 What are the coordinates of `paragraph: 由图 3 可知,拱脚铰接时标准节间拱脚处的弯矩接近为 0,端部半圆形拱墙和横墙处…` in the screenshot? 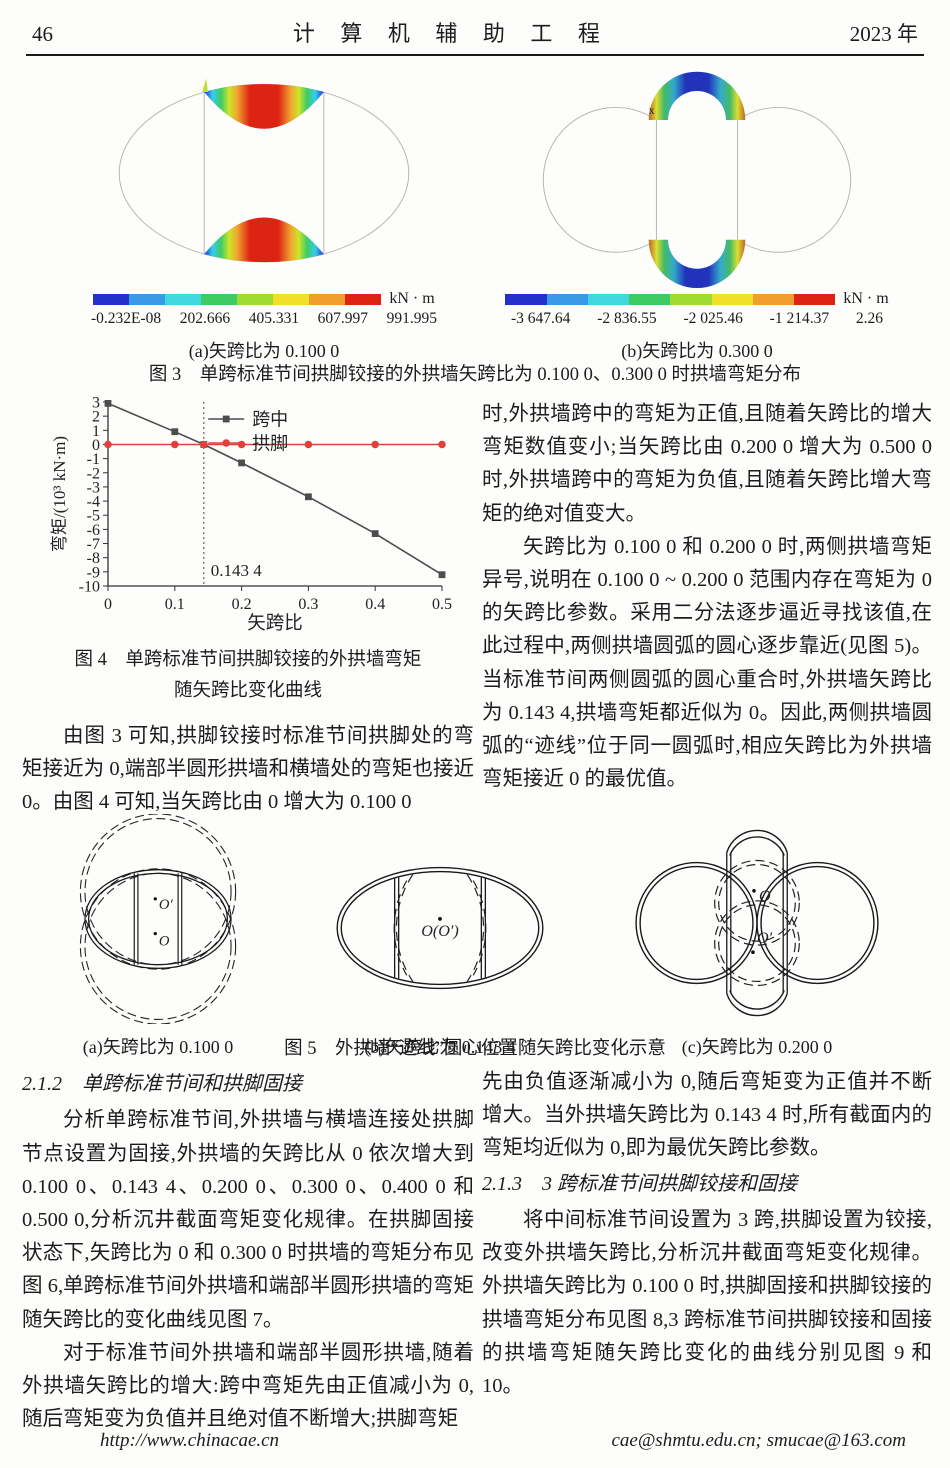 It's located at (248, 769).